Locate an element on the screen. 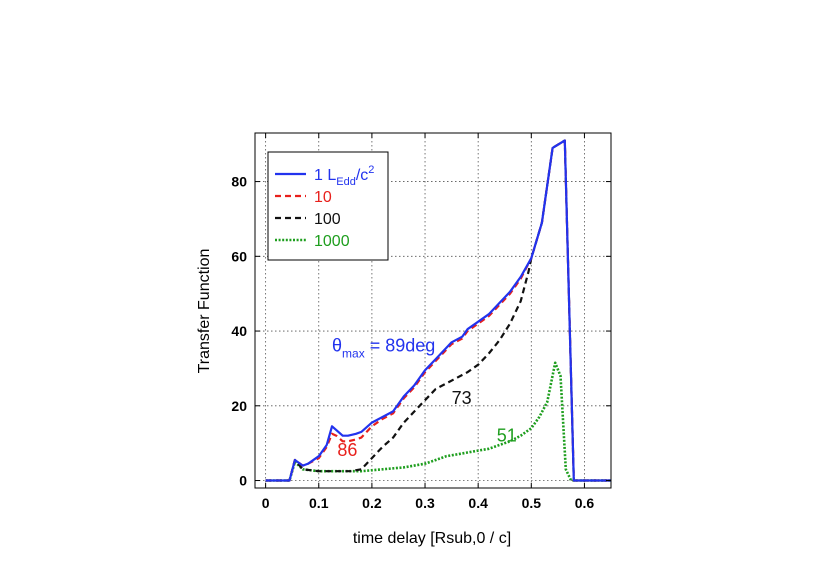 The image size is (830, 587). x-tick-label: 0 is located at coordinates (266, 503).